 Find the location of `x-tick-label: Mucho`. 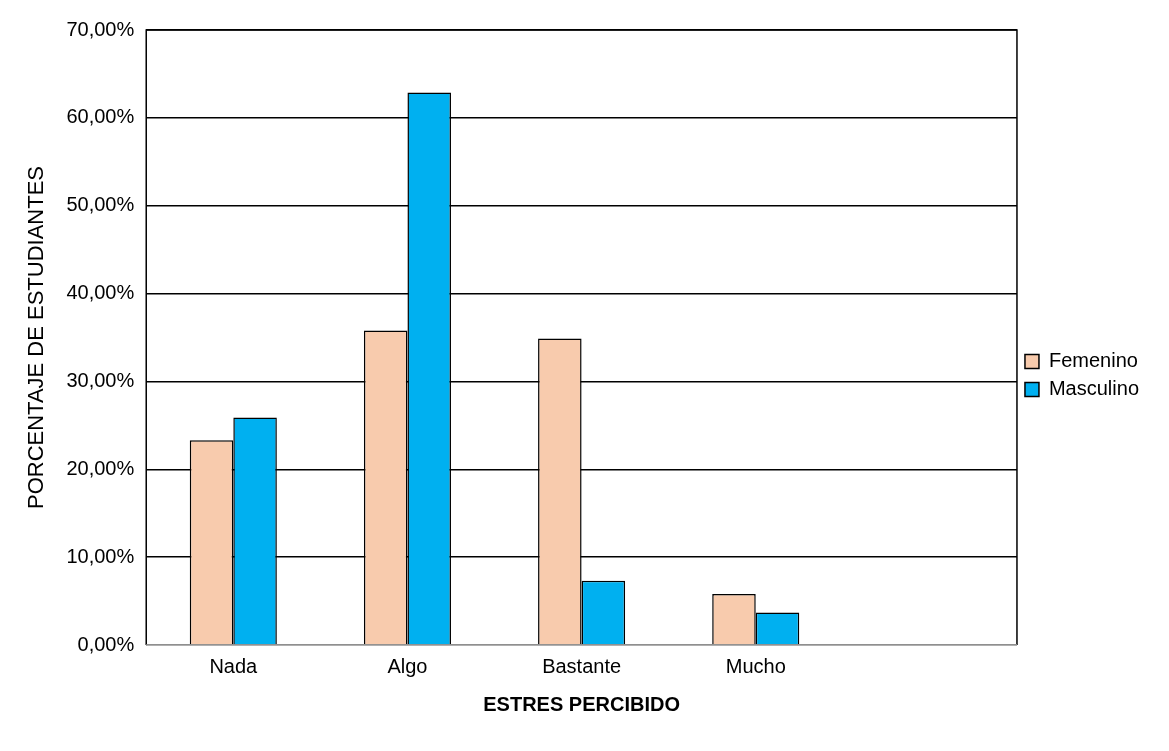

x-tick-label: Mucho is located at coordinates (755, 665).